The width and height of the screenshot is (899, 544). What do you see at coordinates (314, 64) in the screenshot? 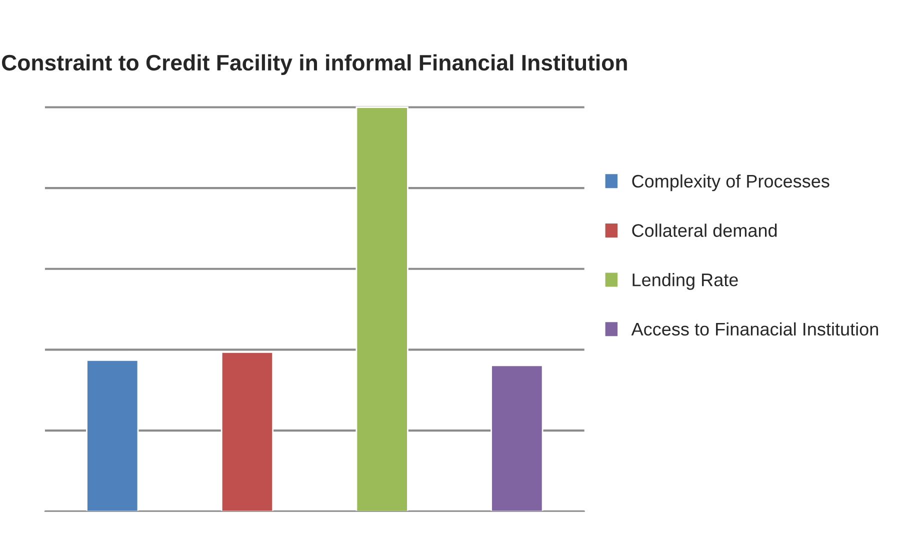
I see `chart-title: Constraint to Credit Facility in informal Financial Institution` at bounding box center [314, 64].